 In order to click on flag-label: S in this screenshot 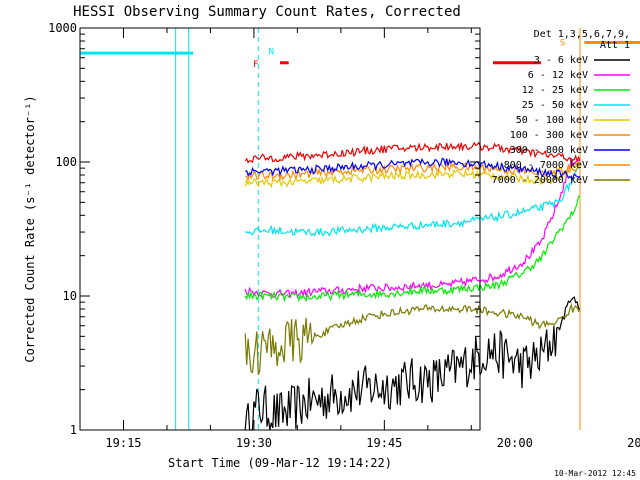, I will do `click(562, 44)`.